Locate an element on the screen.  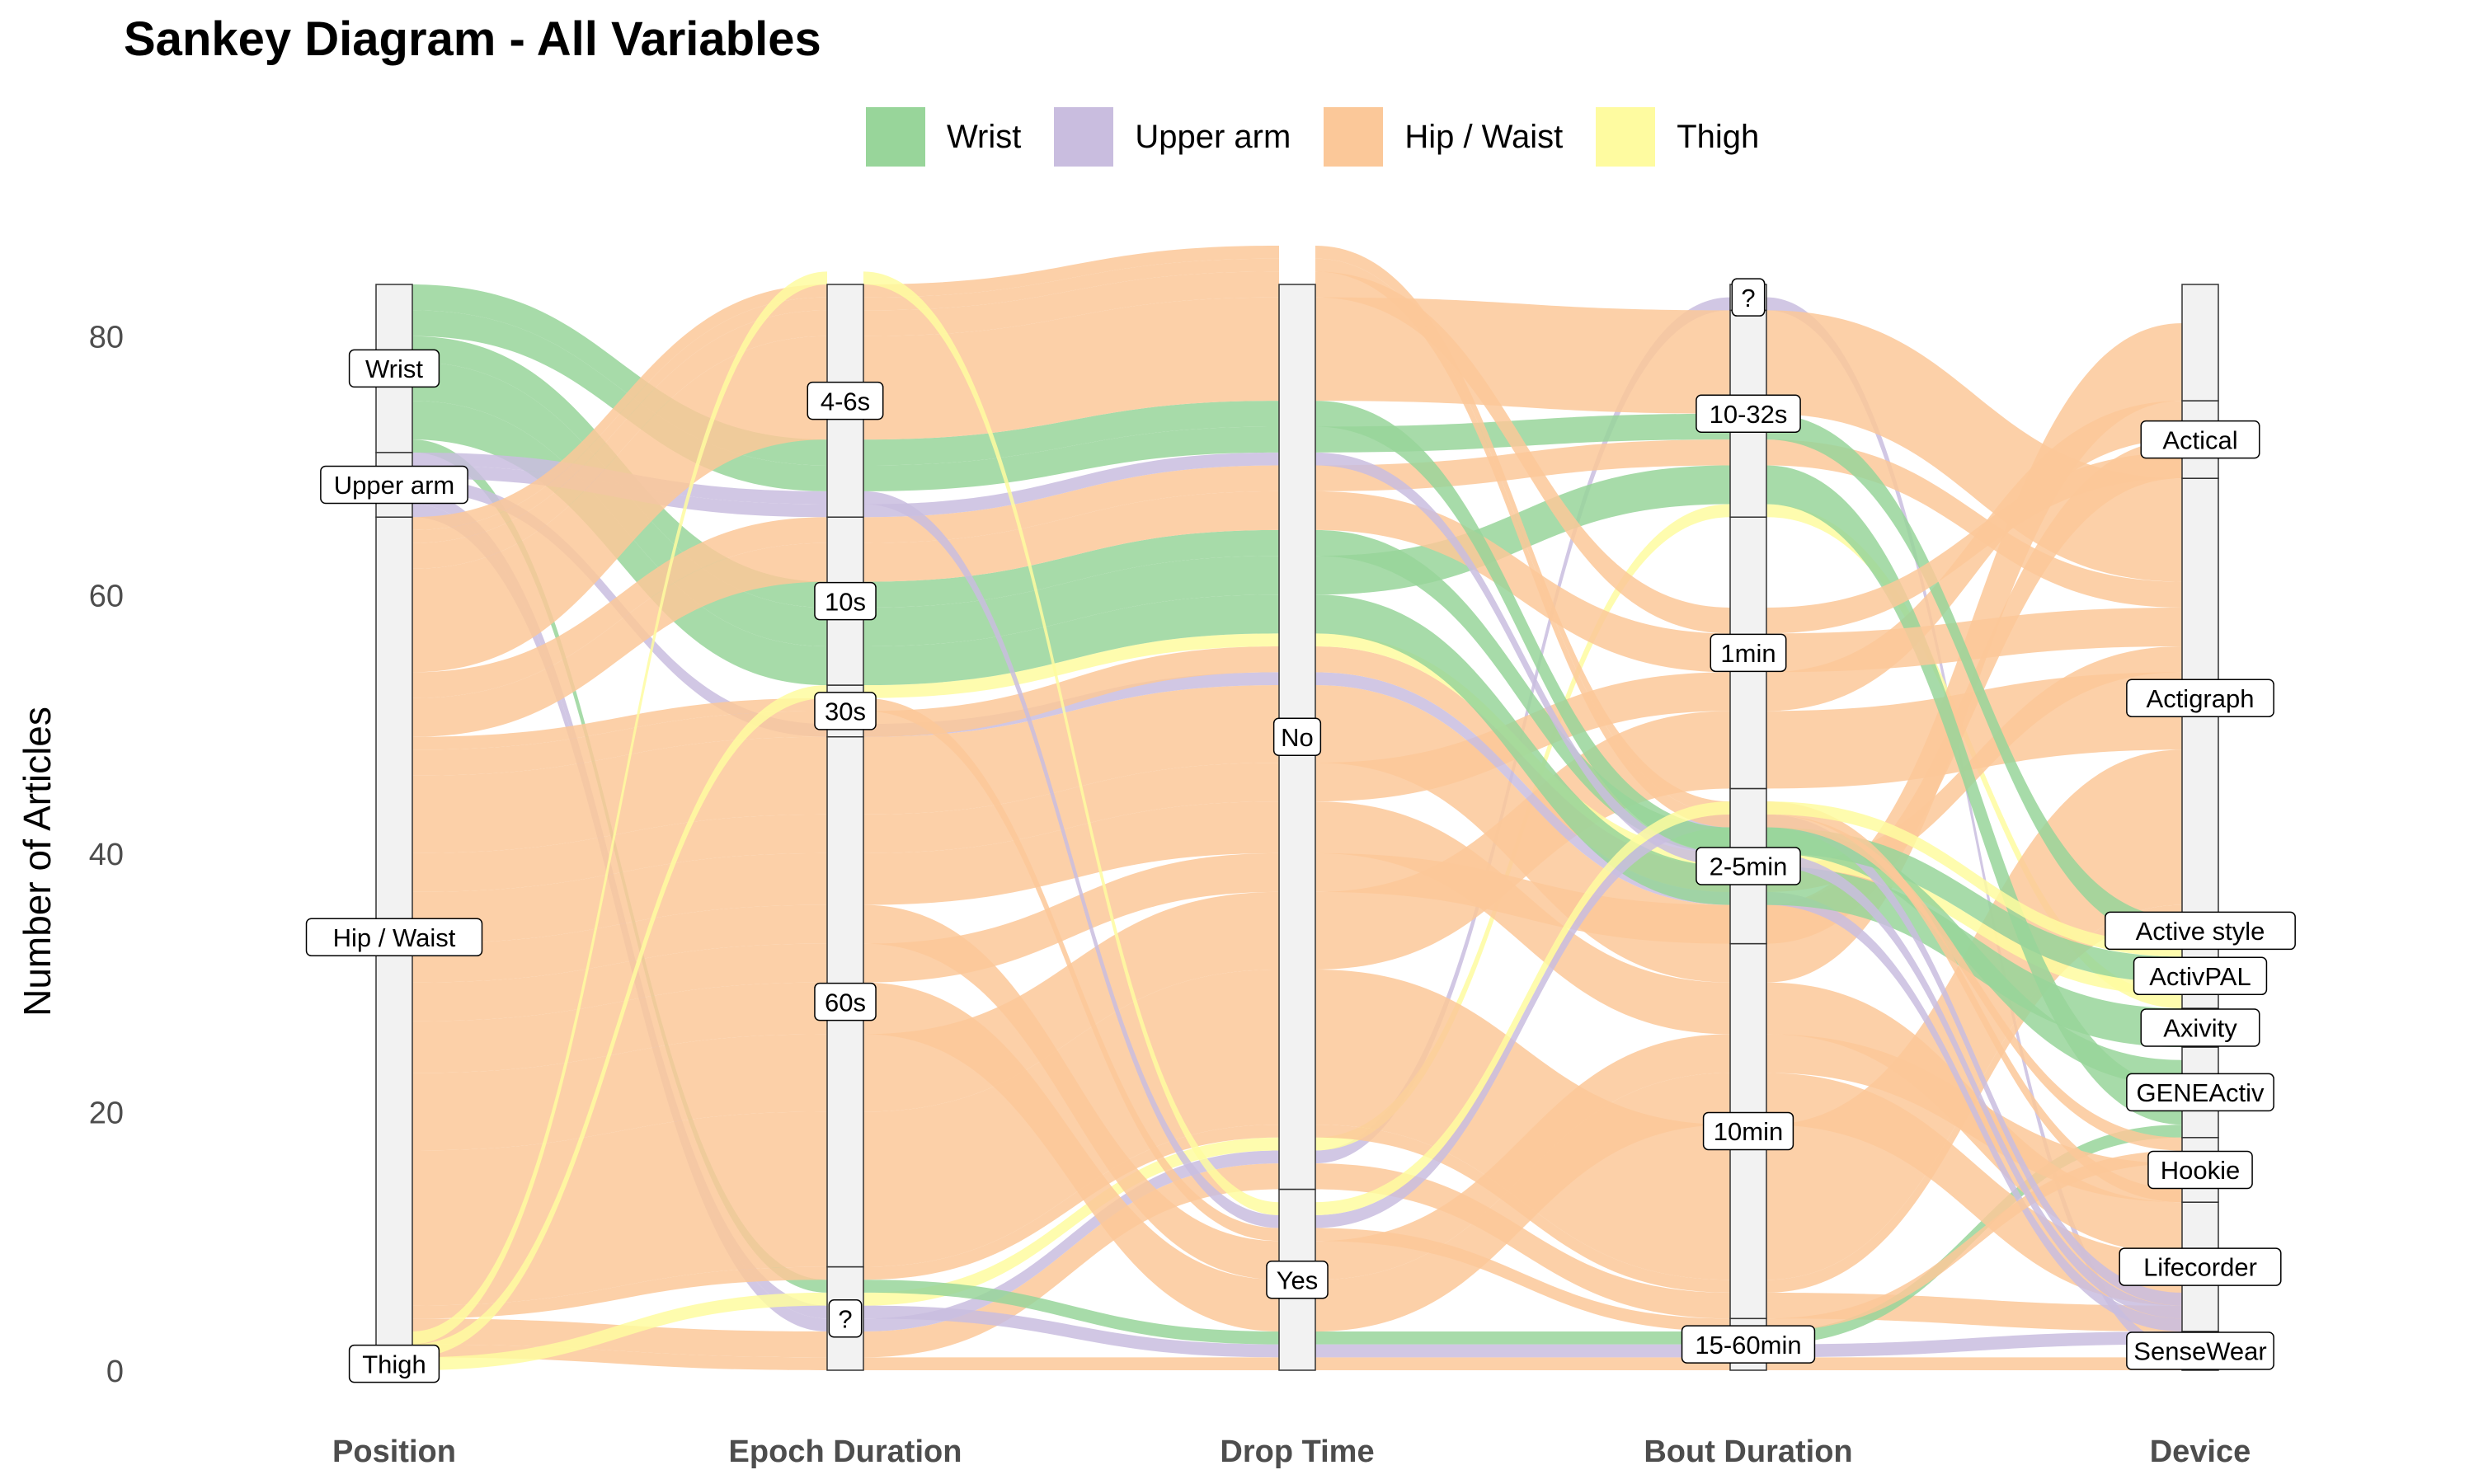
stratum-label-hookie: Hookie is located at coordinates (2201, 1170).